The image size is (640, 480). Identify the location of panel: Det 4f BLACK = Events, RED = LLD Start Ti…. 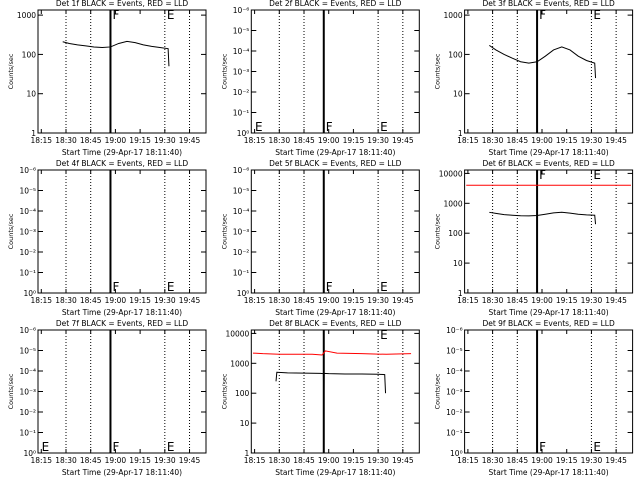
(107, 238).